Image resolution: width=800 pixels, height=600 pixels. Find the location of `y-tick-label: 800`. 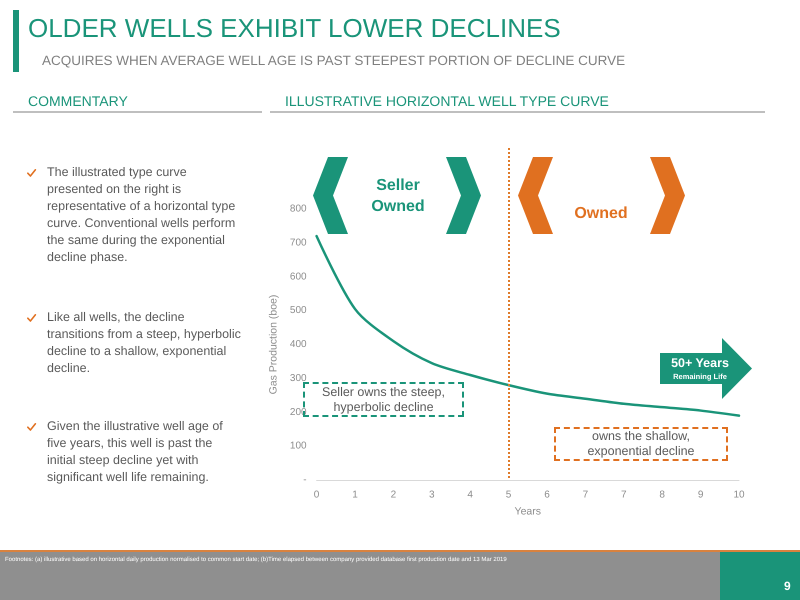

y-tick-label: 800 is located at coordinates (299, 209).